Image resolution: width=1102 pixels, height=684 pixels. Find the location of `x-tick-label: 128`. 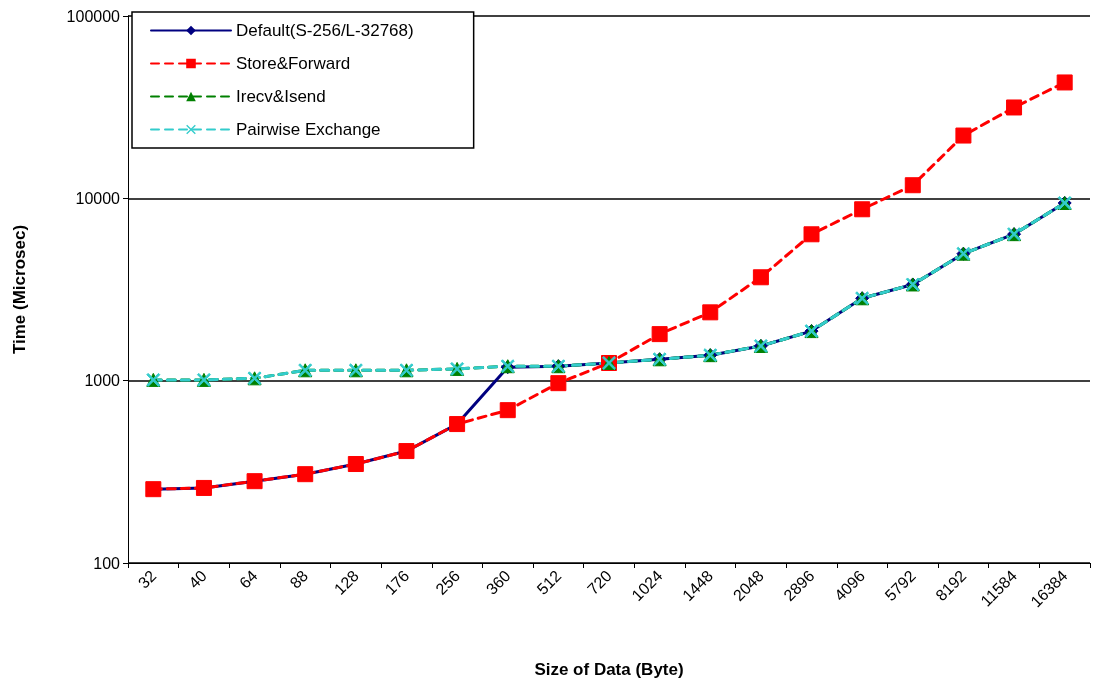

x-tick-label: 128 is located at coordinates (346, 582).